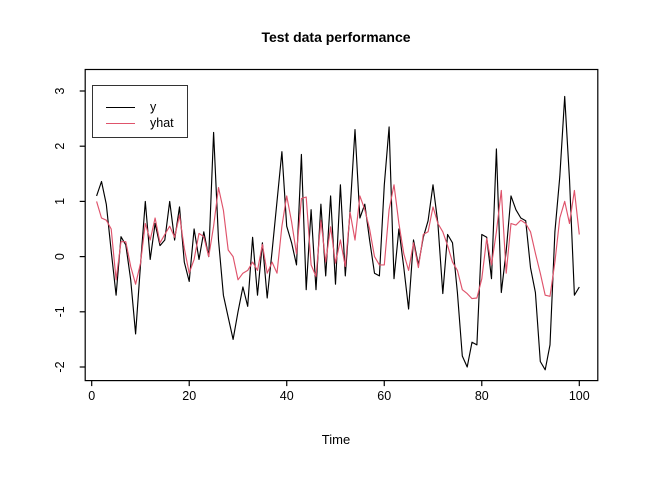 The width and height of the screenshot is (672, 480). Describe the element at coordinates (579, 396) in the screenshot. I see `x-tick-label: 100` at that location.